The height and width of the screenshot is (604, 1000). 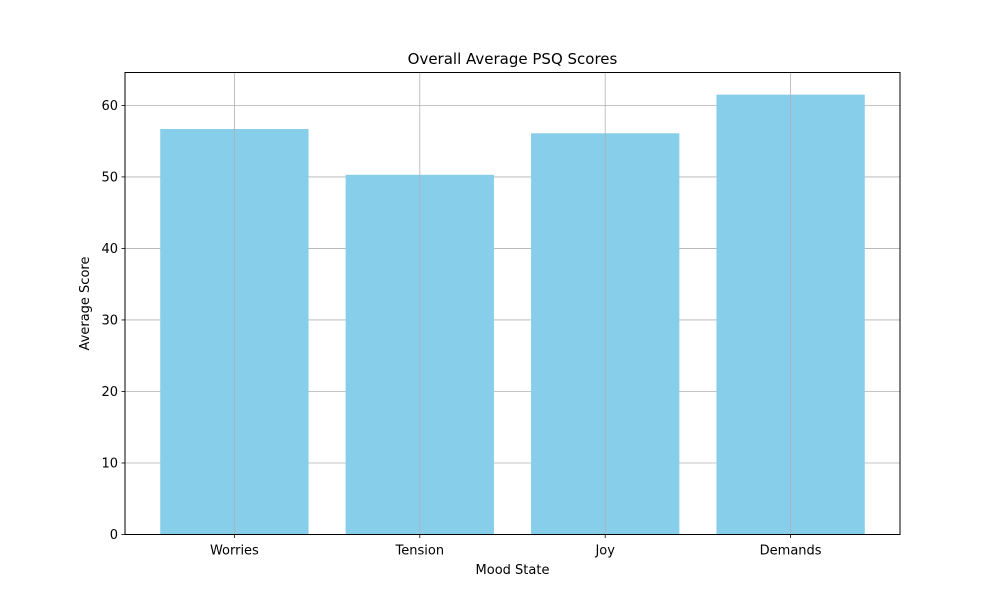 What do you see at coordinates (513, 570) in the screenshot?
I see `x-axis-label: Mood State` at bounding box center [513, 570].